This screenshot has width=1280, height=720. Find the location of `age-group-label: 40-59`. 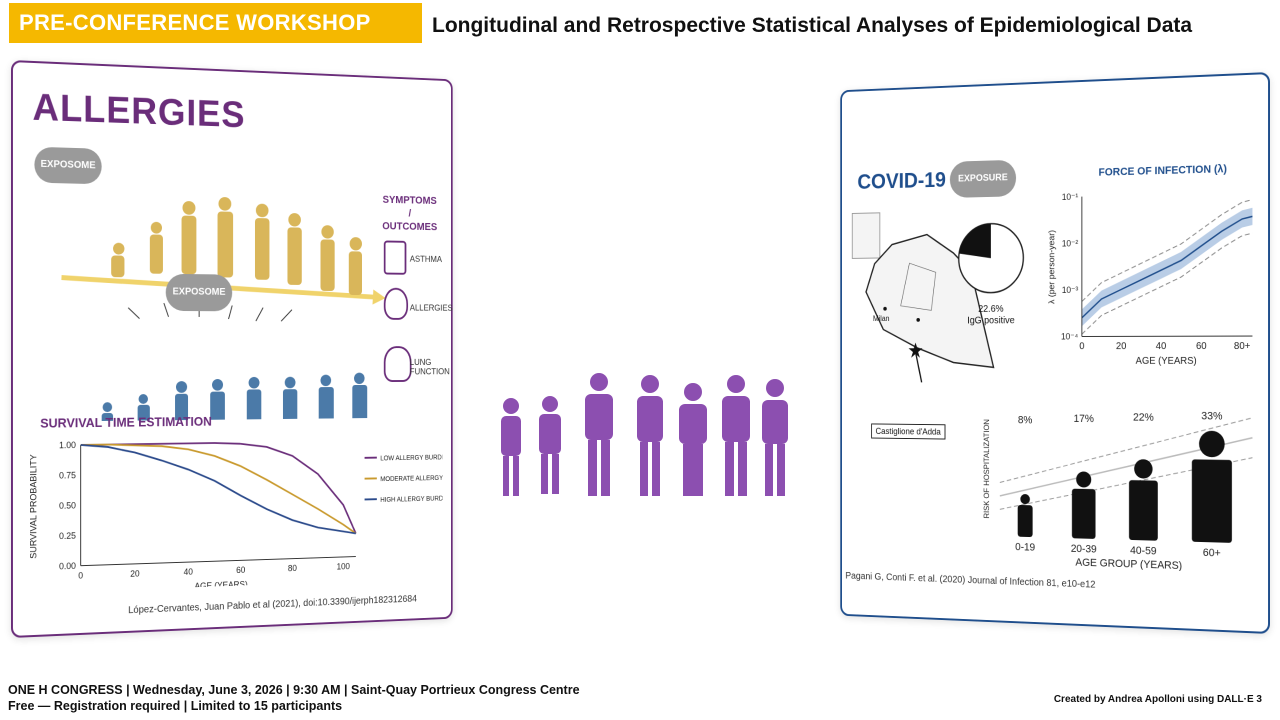

age-group-label: 40-59 is located at coordinates (1143, 550).